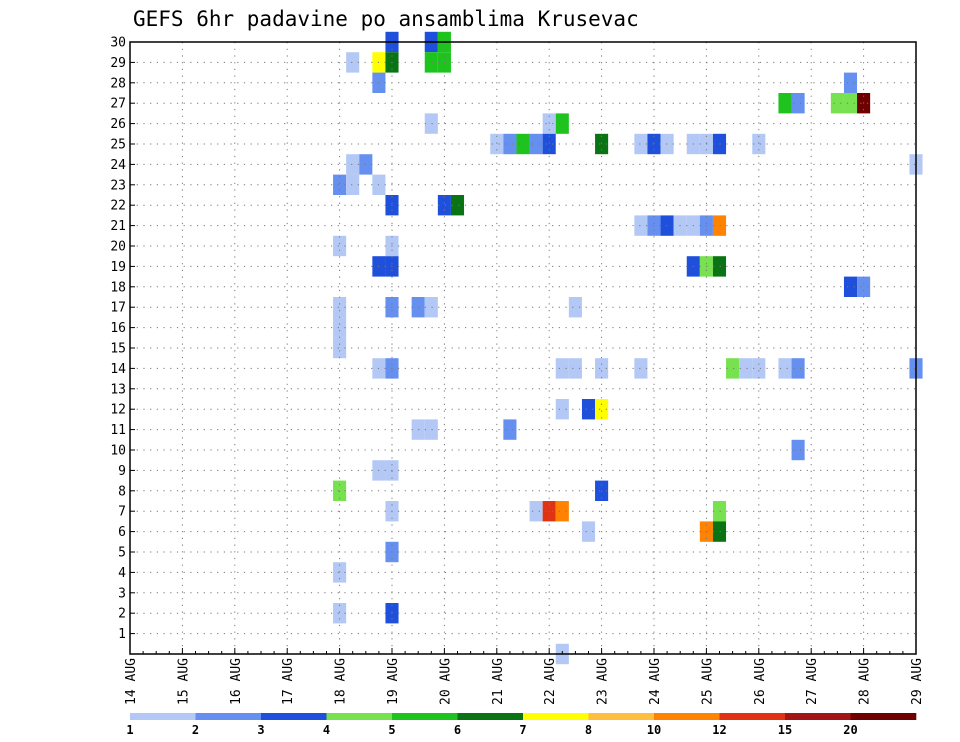  What do you see at coordinates (118, 145) in the screenshot?
I see `y-tick-label: 25` at bounding box center [118, 145].